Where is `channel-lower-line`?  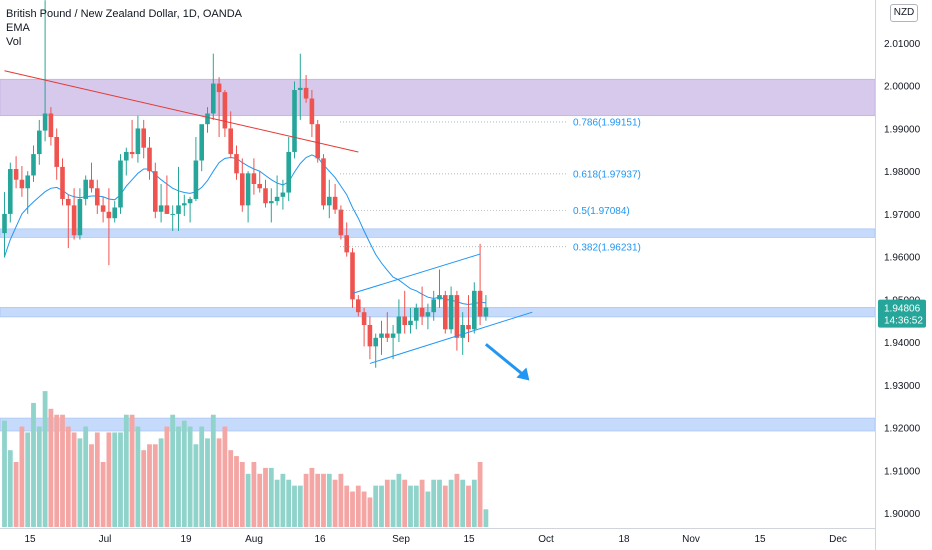 channel-lower-line is located at coordinates (451, 337).